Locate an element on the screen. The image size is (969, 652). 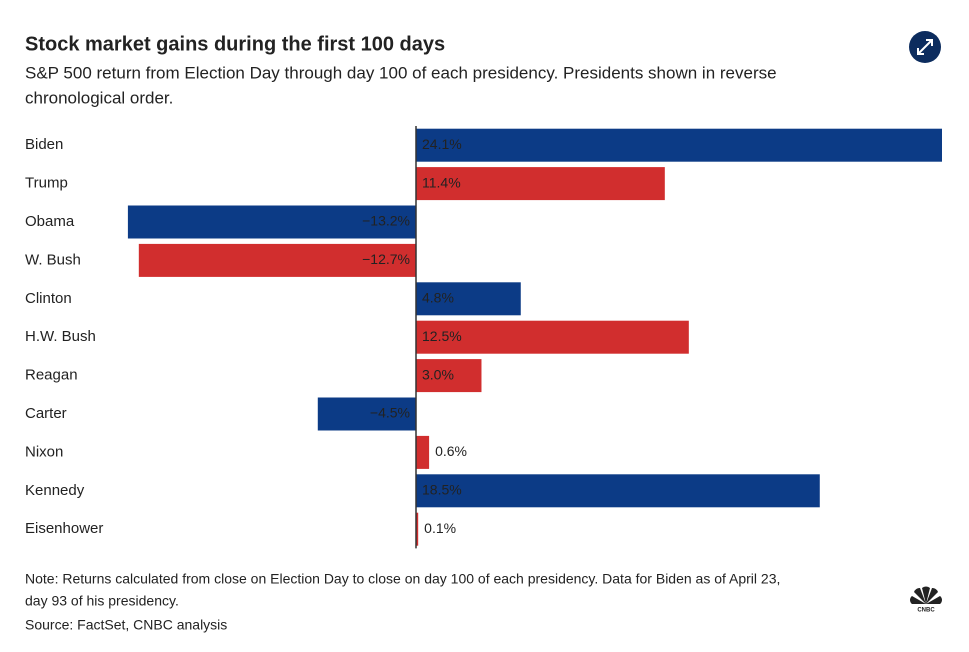
expand-icon is located at coordinates (925, 47).